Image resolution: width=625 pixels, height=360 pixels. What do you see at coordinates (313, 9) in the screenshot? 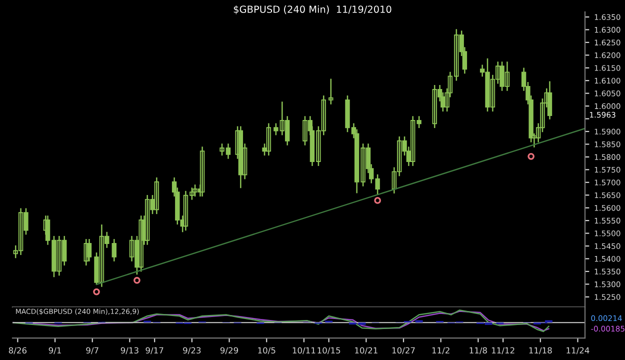
I see `chart-title: $GBPUSD (240 Min) 11/19/2010` at bounding box center [313, 9].